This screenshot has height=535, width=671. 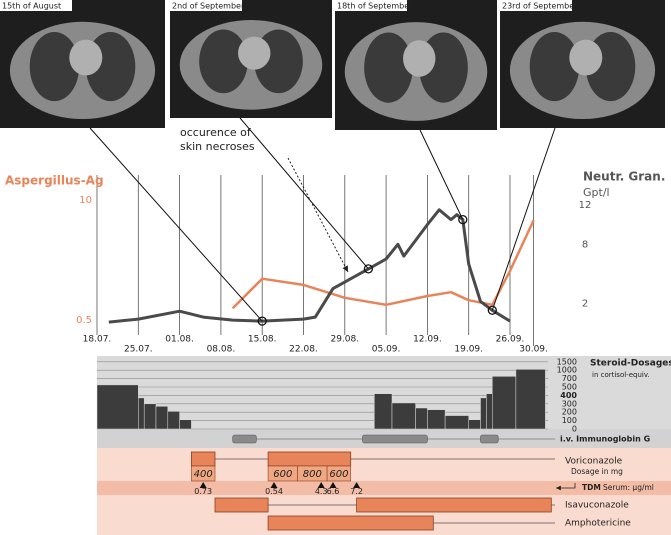 What do you see at coordinates (510, 340) in the screenshot?
I see `x-tick-label: 26.09.` at bounding box center [510, 340].